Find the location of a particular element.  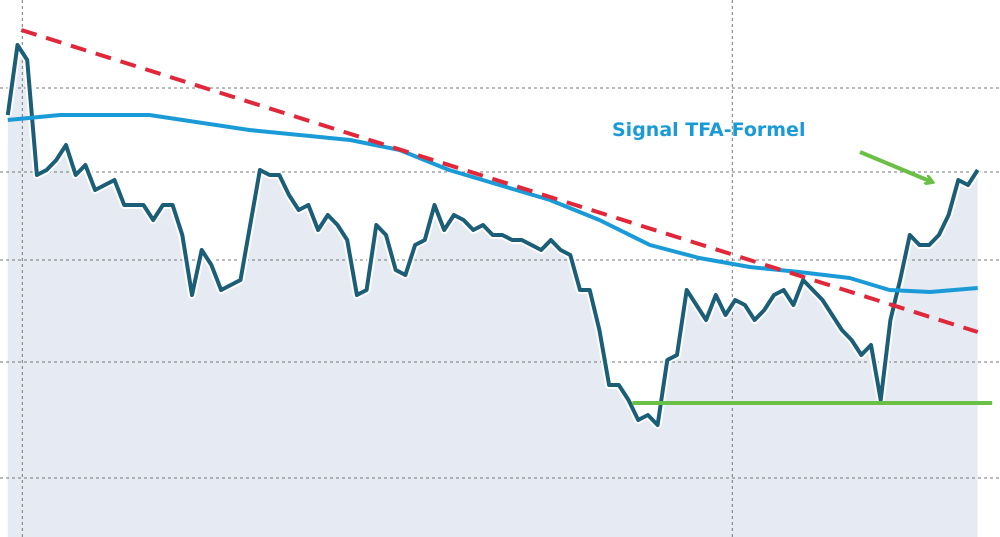

signal-arrow is located at coordinates (895, 166).